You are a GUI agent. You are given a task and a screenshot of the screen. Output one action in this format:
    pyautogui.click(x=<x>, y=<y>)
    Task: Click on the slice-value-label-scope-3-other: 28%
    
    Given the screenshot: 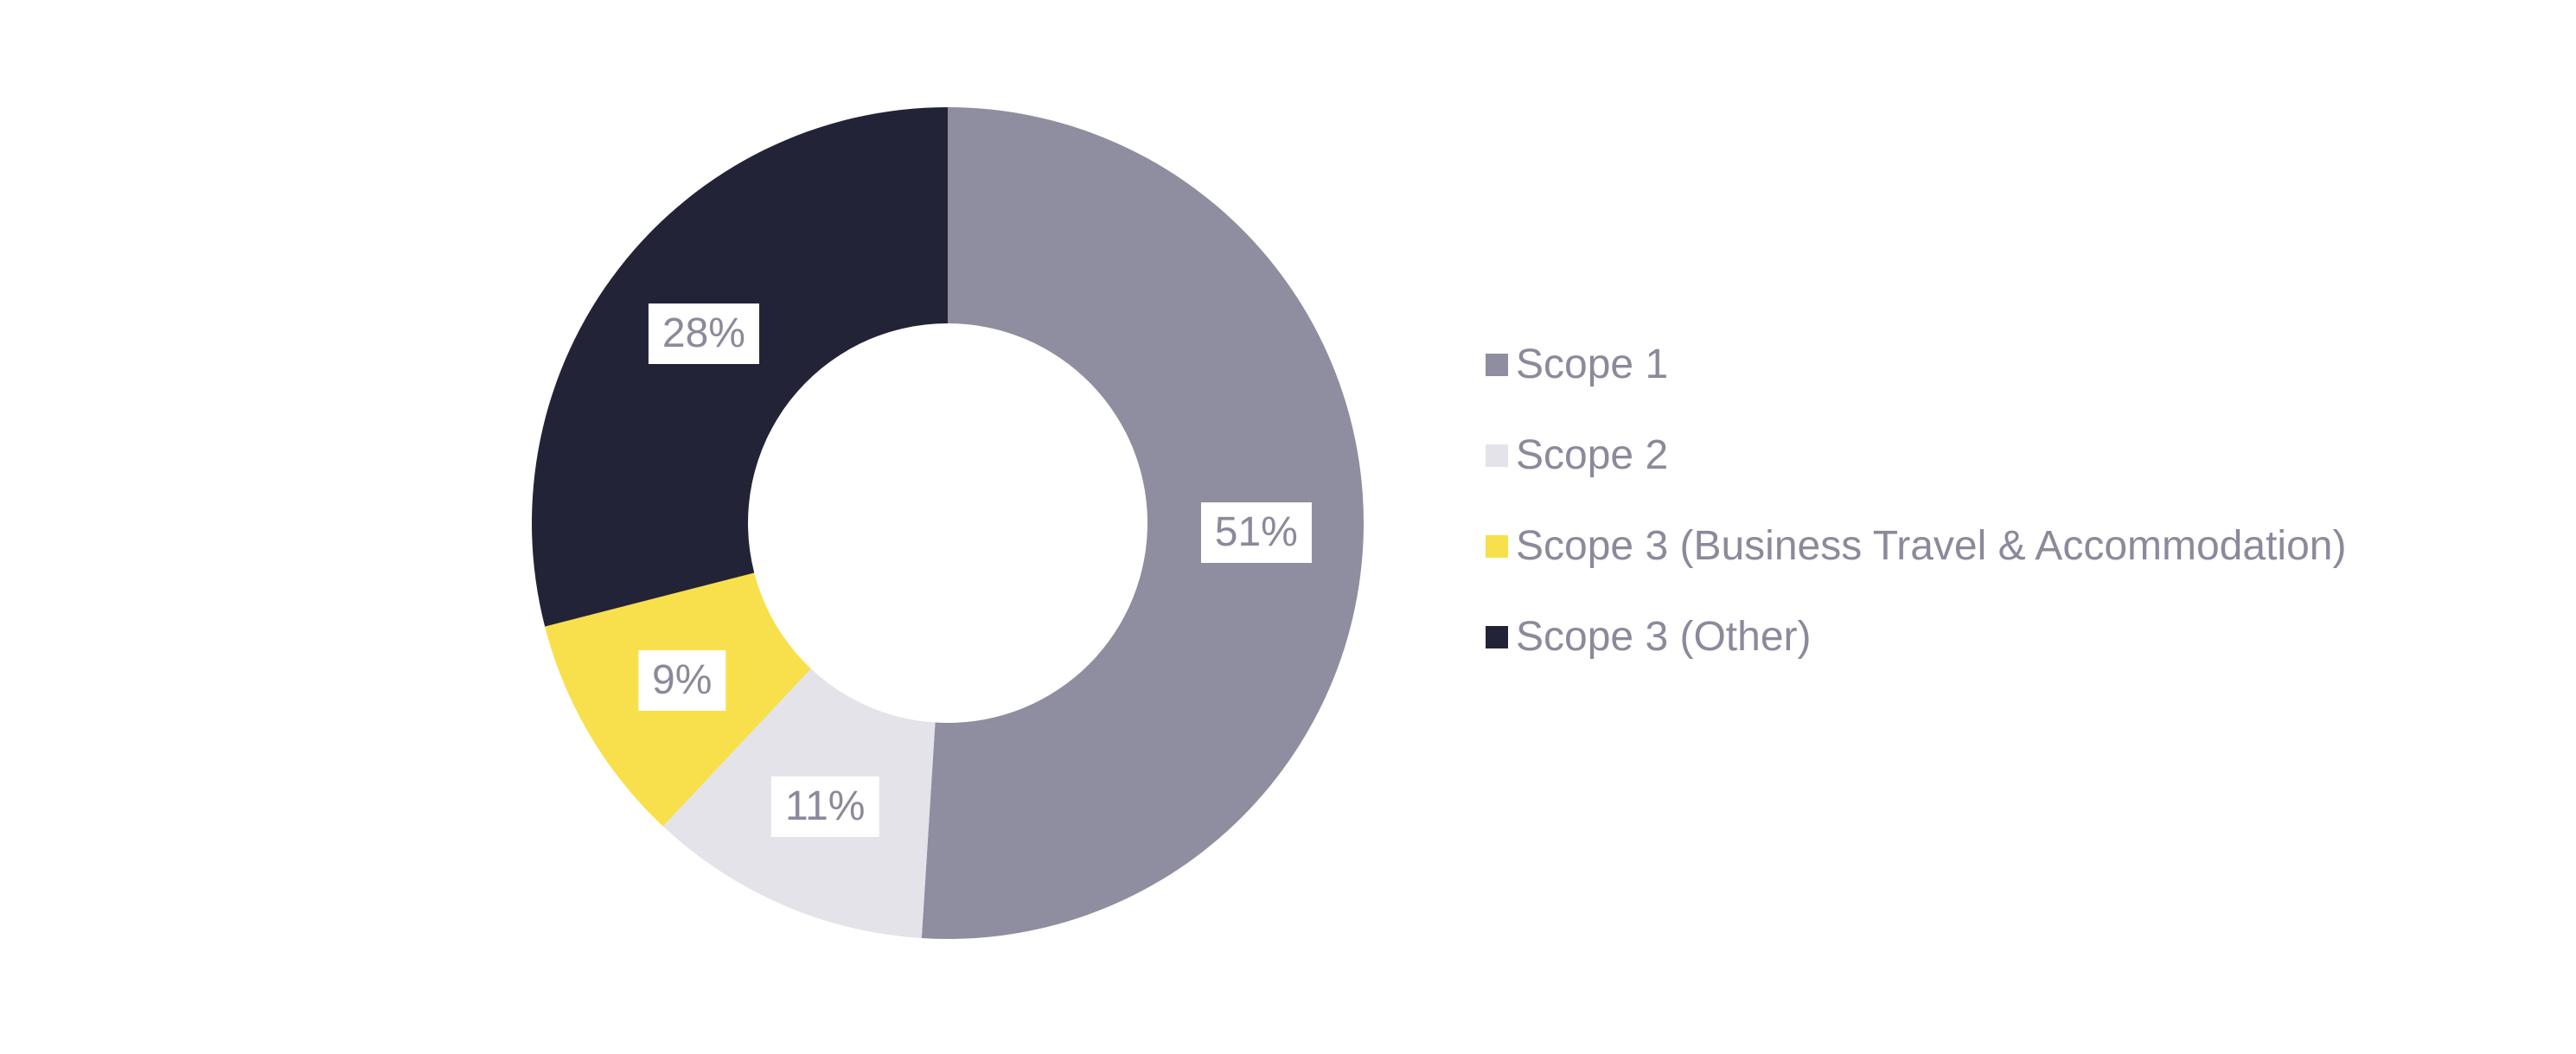 What is the action you would take?
    pyautogui.click(x=703, y=334)
    